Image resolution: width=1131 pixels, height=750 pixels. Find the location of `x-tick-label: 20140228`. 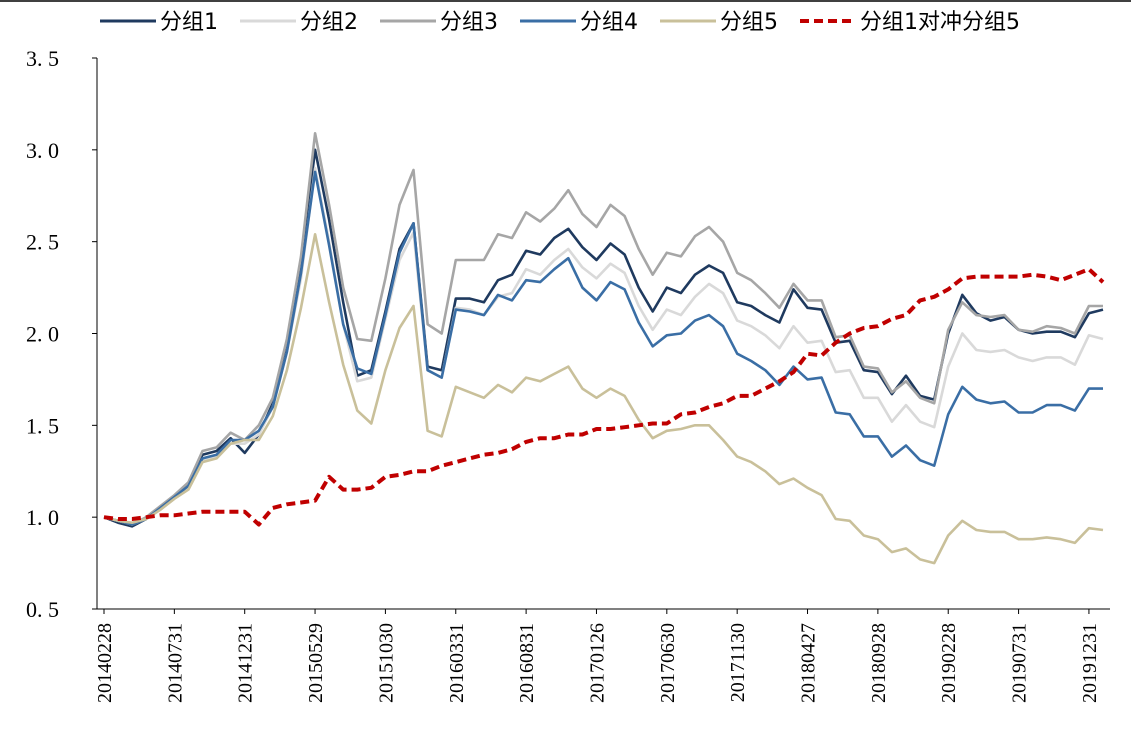

x-tick-label: 20140228 is located at coordinates (105, 663).